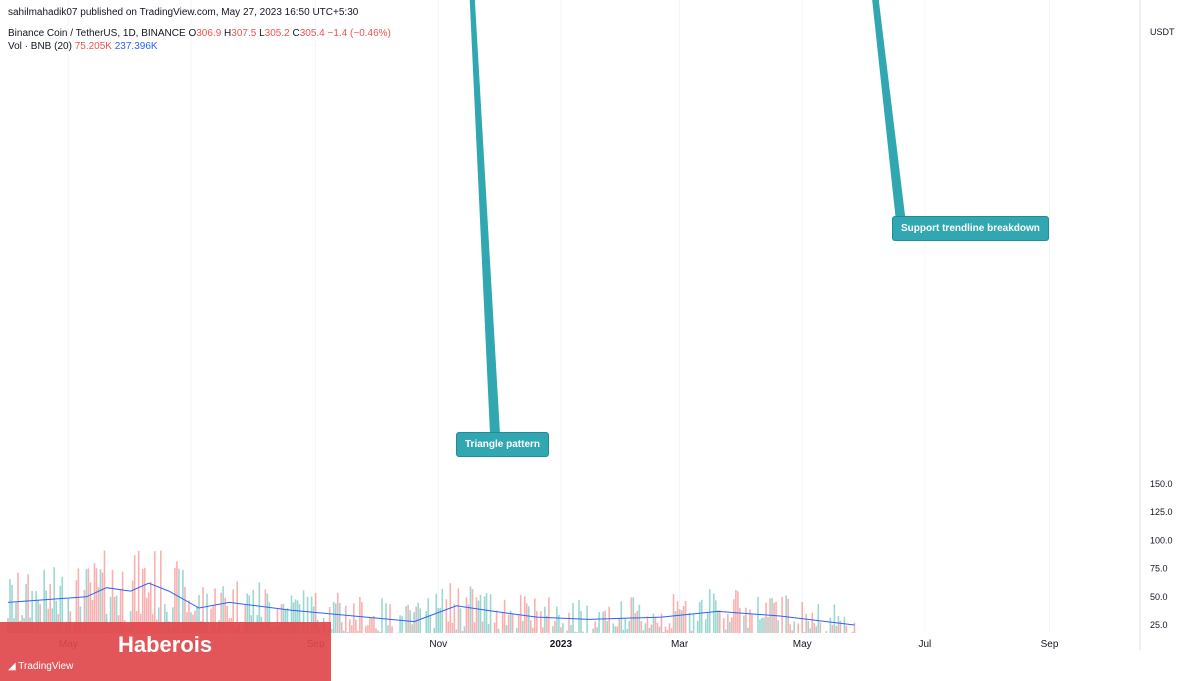 This screenshot has width=1200, height=681. What do you see at coordinates (165, 651) in the screenshot?
I see `brand-banner` at bounding box center [165, 651].